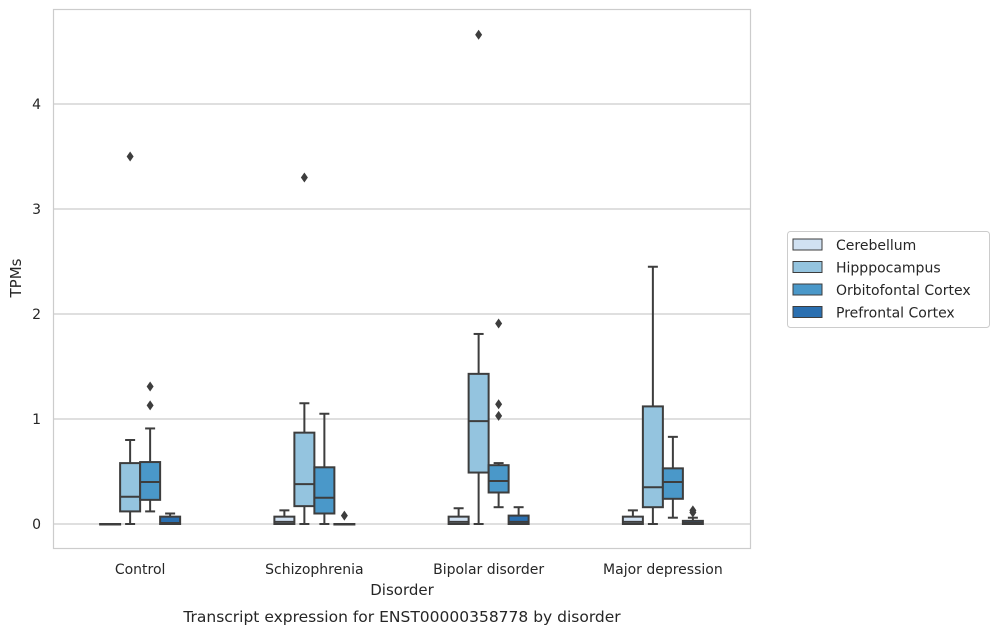 The height and width of the screenshot is (634, 999). Describe the element at coordinates (16, 278) in the screenshot. I see `y-axis-label: TPMs` at that location.